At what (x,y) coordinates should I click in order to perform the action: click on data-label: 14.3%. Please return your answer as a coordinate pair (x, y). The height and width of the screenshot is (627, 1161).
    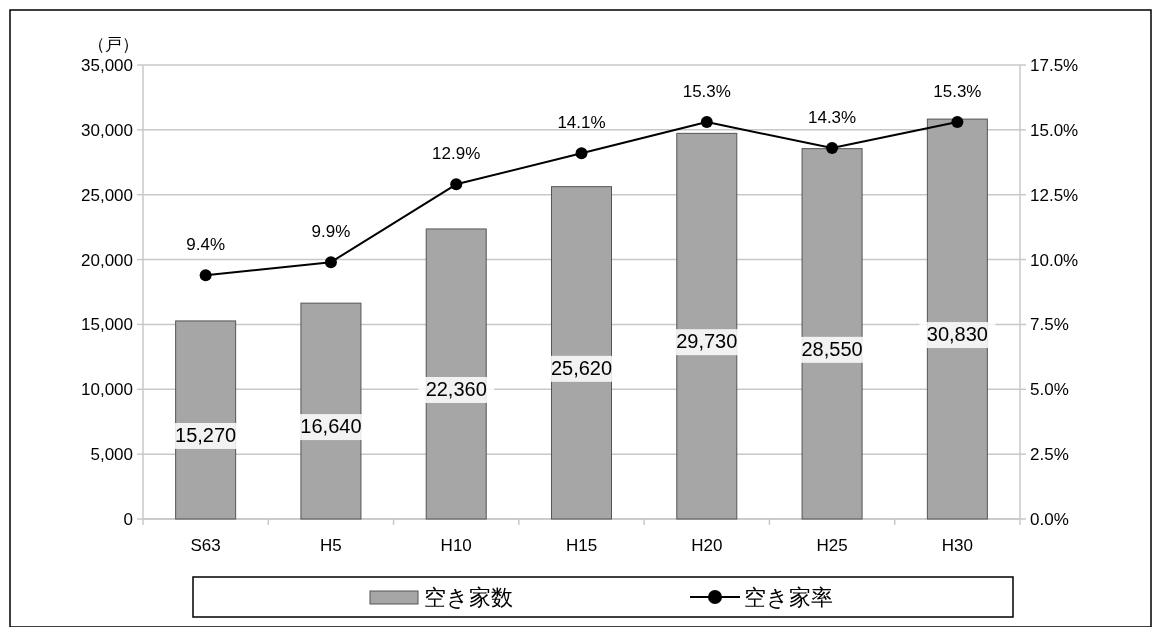
    Looking at the image, I should click on (832, 118).